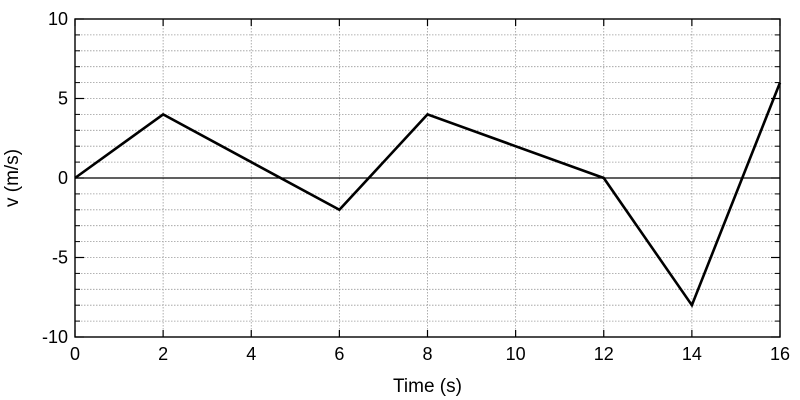 This screenshot has width=800, height=400. Describe the element at coordinates (12, 178) in the screenshot. I see `y-axis-title: v (m/s)` at that location.